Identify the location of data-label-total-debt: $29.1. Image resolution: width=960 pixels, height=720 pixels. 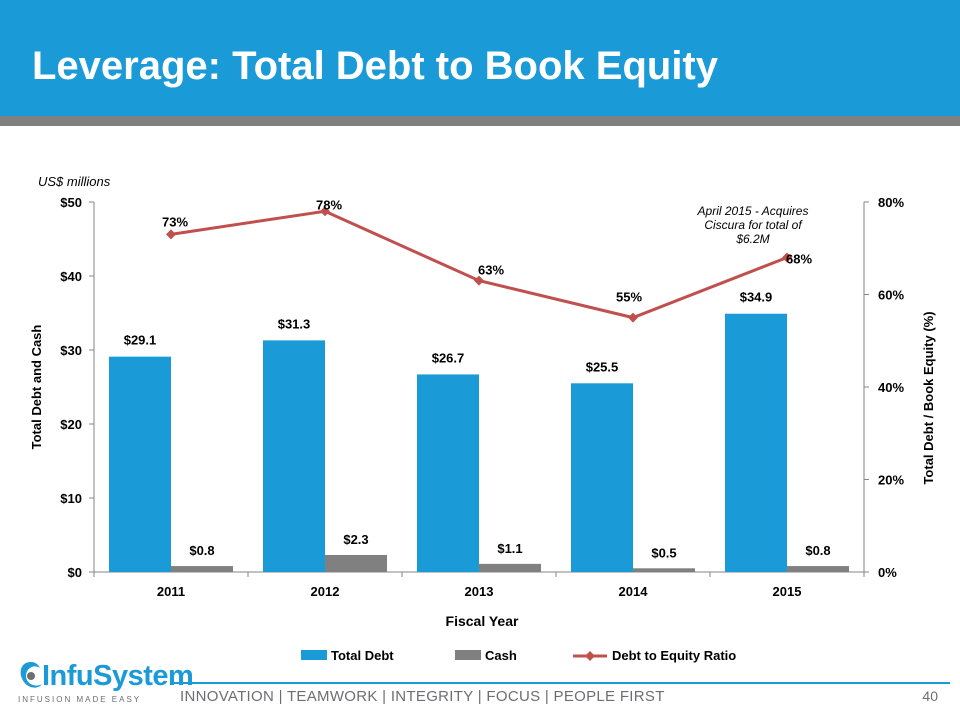
(140, 340).